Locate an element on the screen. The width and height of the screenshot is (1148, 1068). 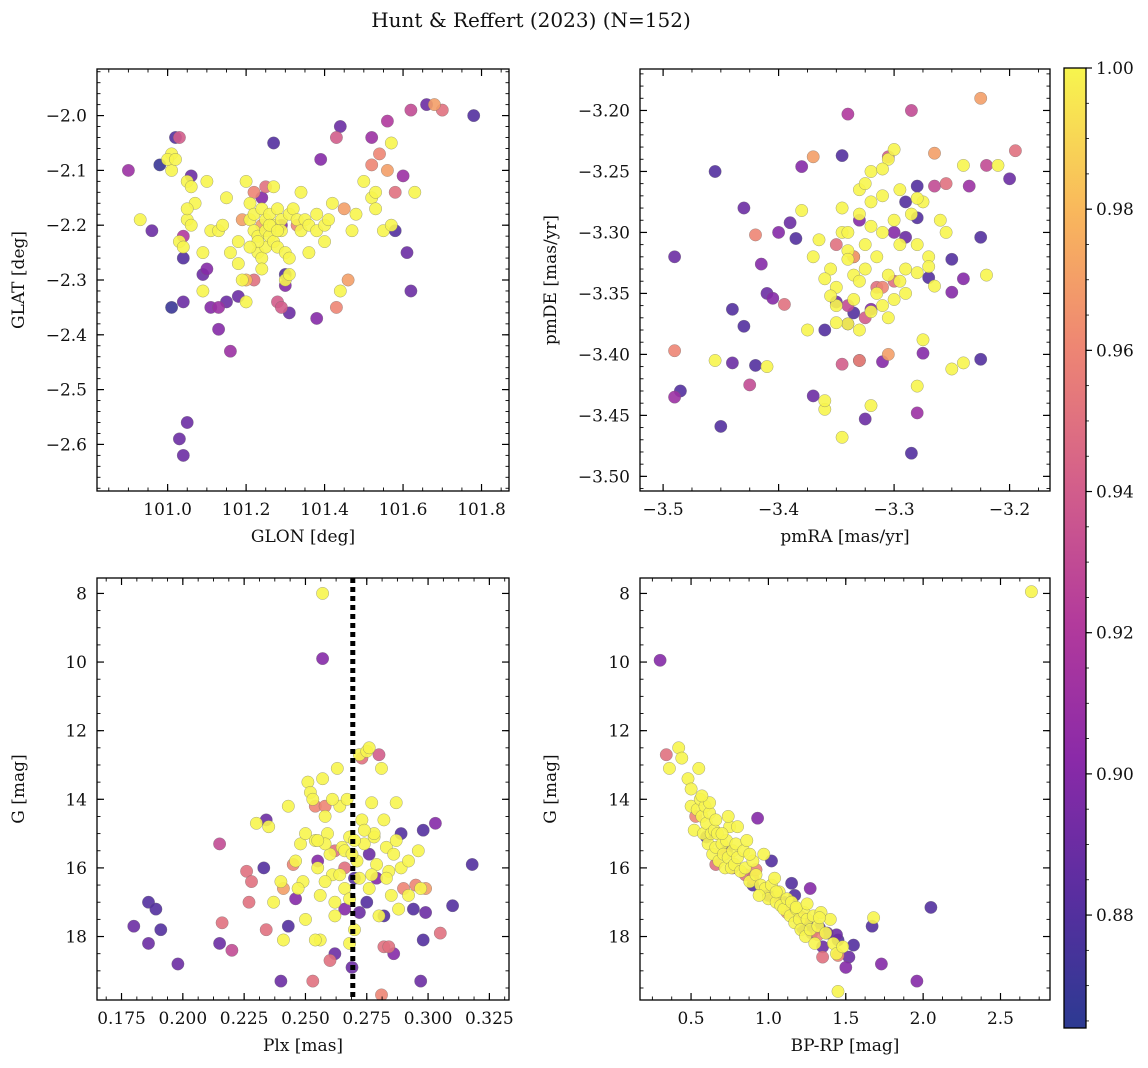
y-axis-label: G [mag] is located at coordinates (19, 788).